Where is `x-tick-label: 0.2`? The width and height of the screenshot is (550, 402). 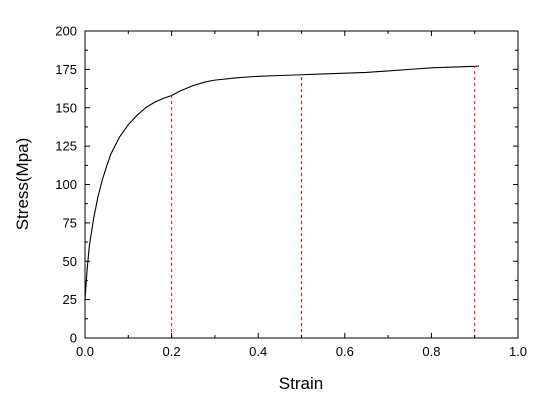
x-tick-label: 0.2 is located at coordinates (172, 351).